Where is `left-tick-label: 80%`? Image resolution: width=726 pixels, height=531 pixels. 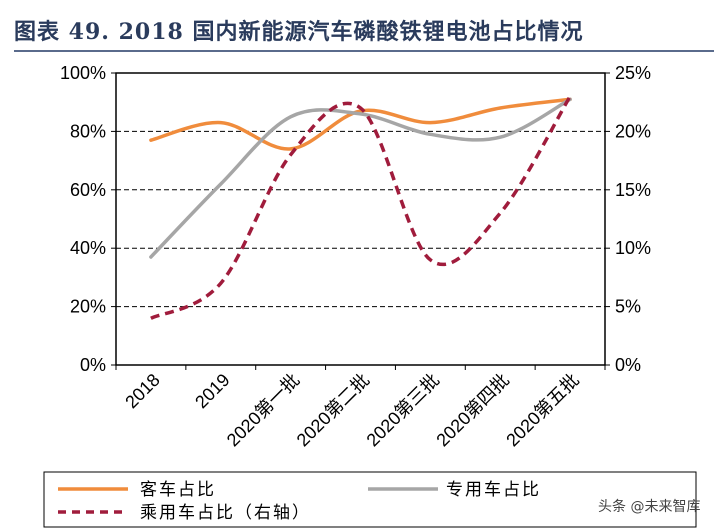
left-tick-label: 80% is located at coordinates (88, 131).